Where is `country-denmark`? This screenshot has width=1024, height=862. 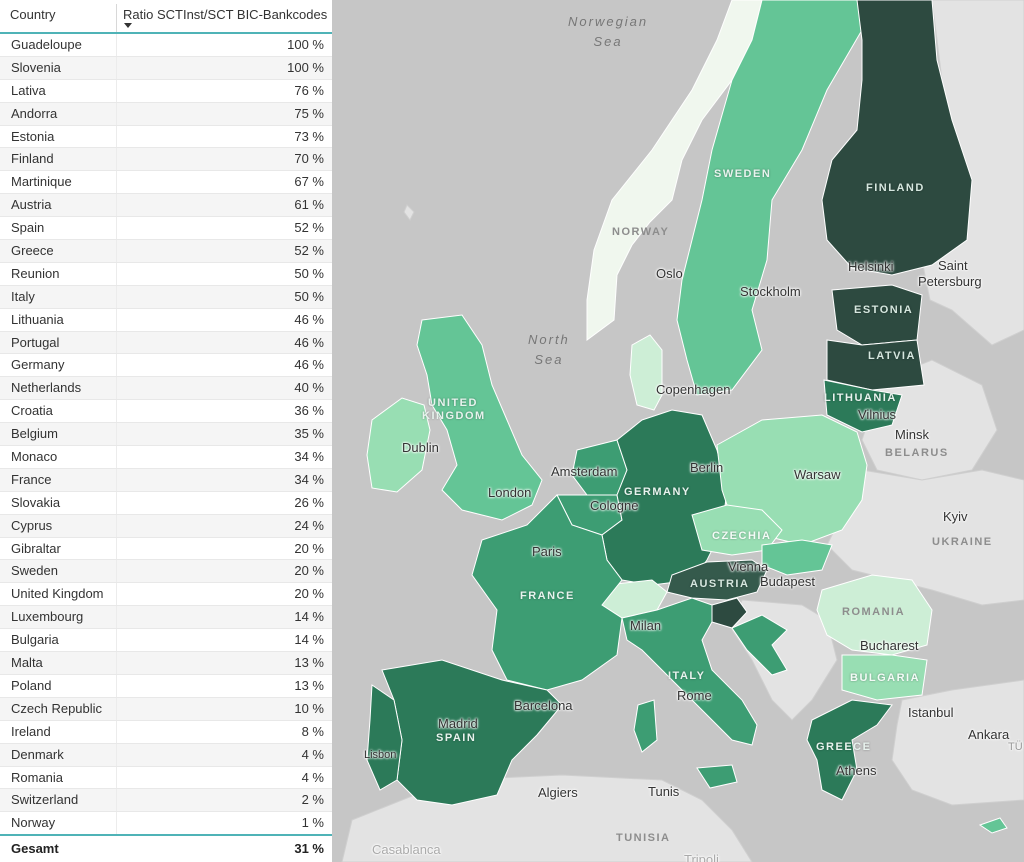 country-denmark is located at coordinates (646, 372).